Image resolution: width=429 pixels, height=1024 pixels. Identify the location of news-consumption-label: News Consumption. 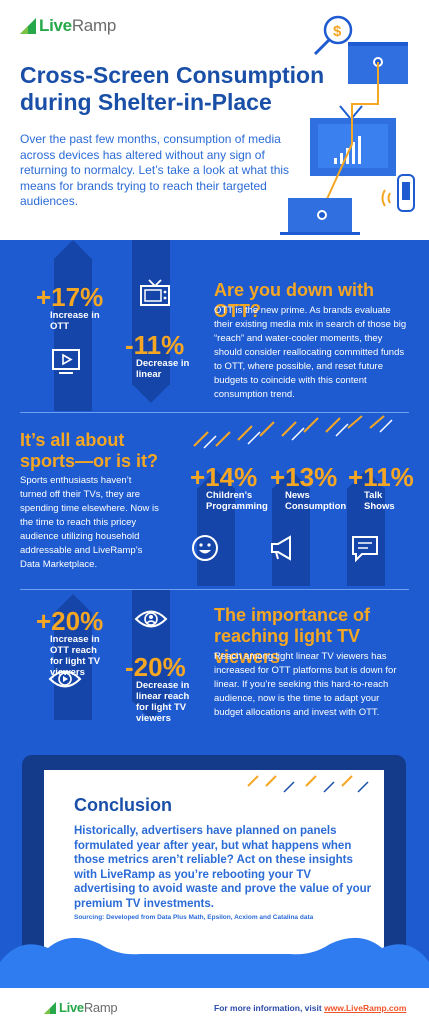
(316, 501).